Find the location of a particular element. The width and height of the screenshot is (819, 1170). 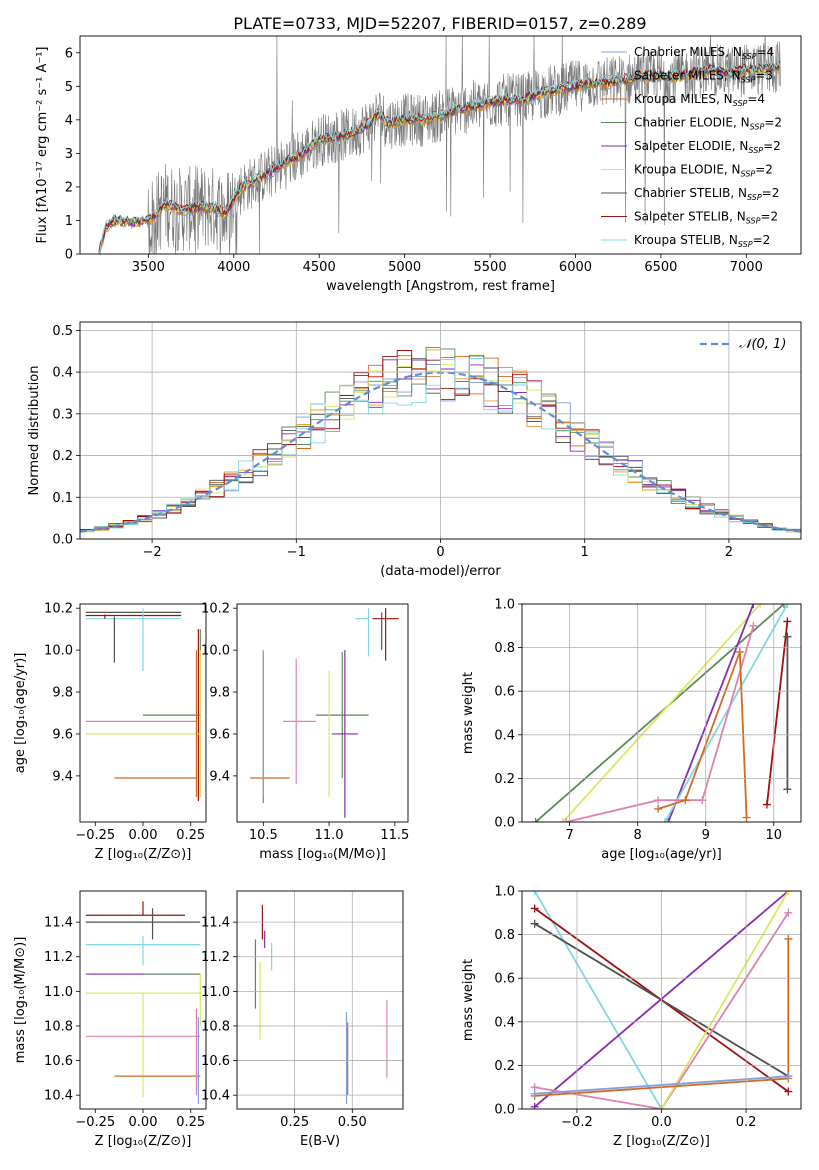

tick-label-y: 2 is located at coordinates (69, 187).